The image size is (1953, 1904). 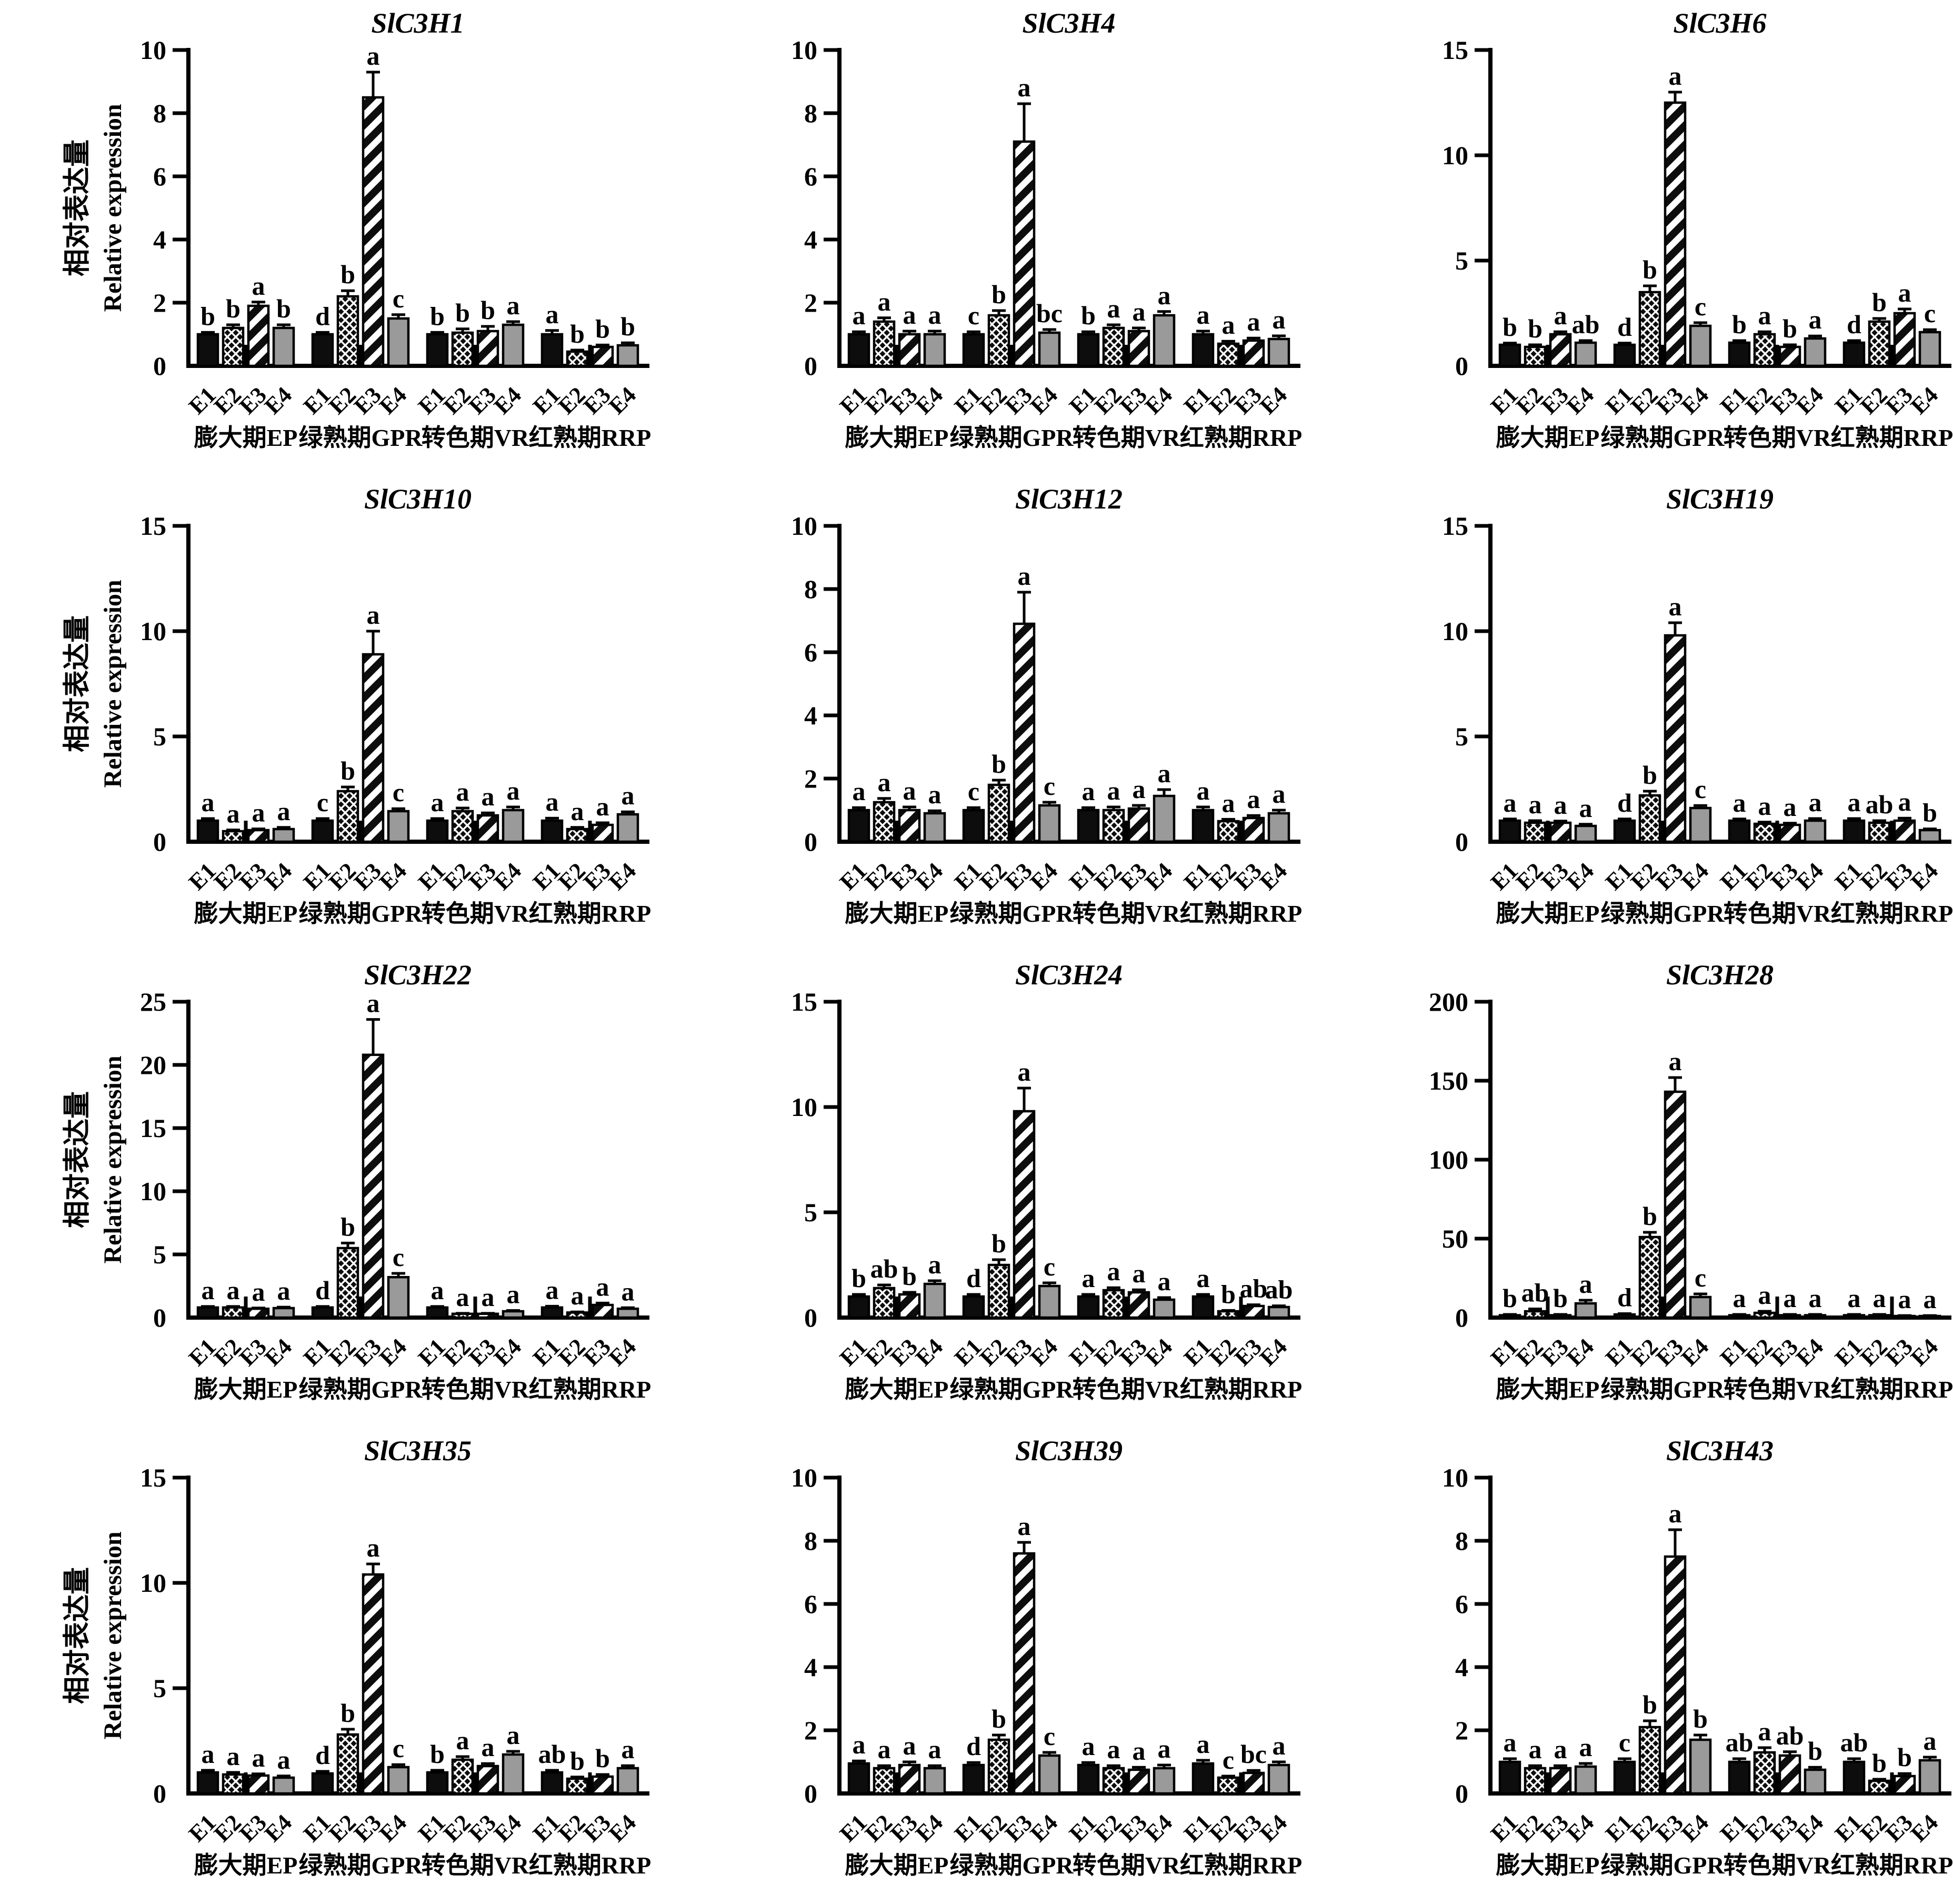 I want to click on group-label: 绿熟期GPR, so click(x=1011, y=437).